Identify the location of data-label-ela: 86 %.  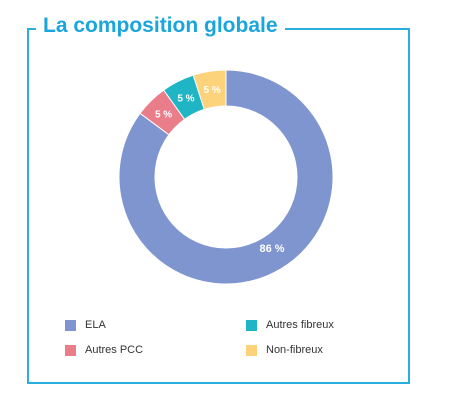
(271, 249).